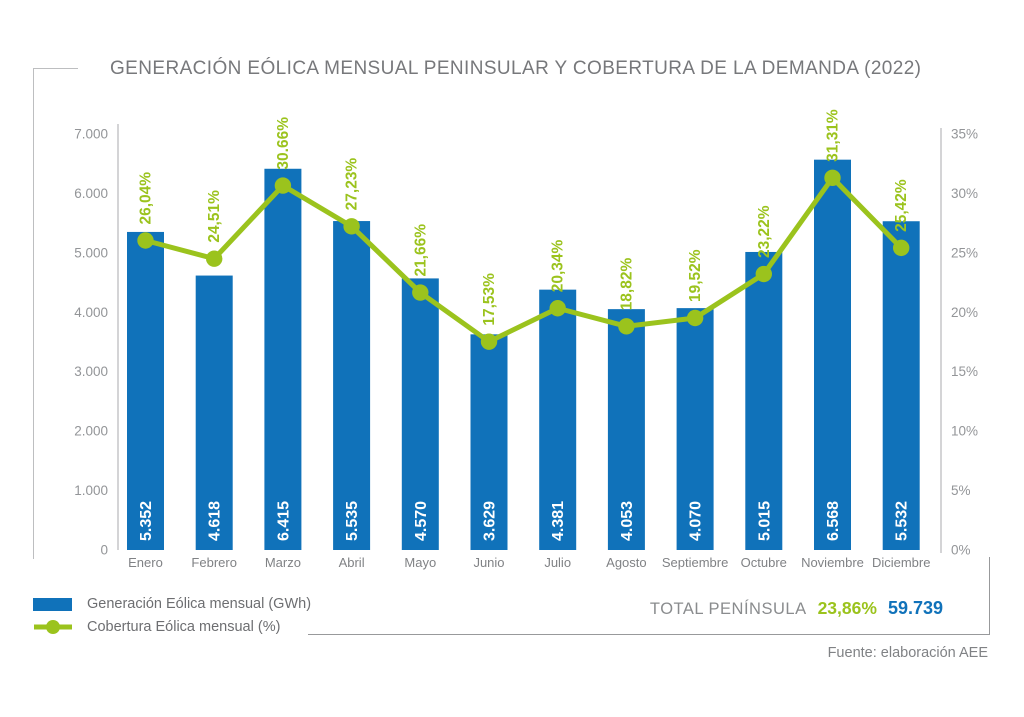  What do you see at coordinates (833, 521) in the screenshot?
I see `bar-value-label: 6.568` at bounding box center [833, 521].